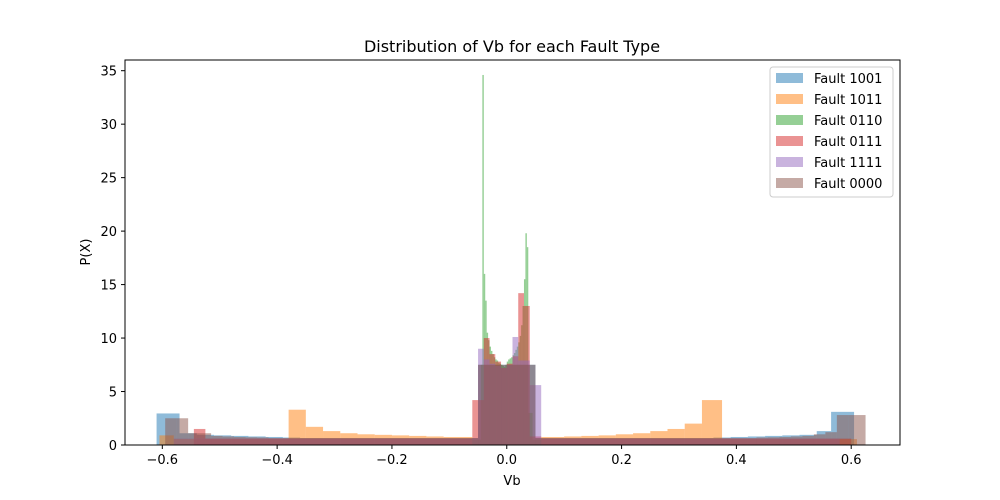 This screenshot has width=1000, height=500. What do you see at coordinates (848, 100) in the screenshot?
I see `legend-label: Fault 1011` at bounding box center [848, 100].